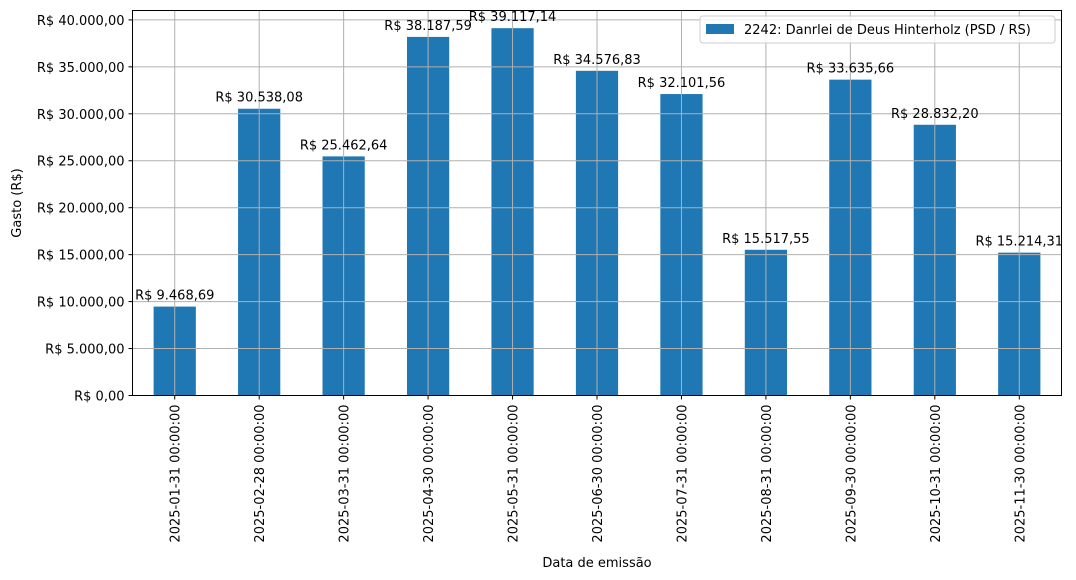 The height and width of the screenshot is (580, 1076). I want to click on x-tick-label: 2025-10-31 00:00:00, so click(936, 474).